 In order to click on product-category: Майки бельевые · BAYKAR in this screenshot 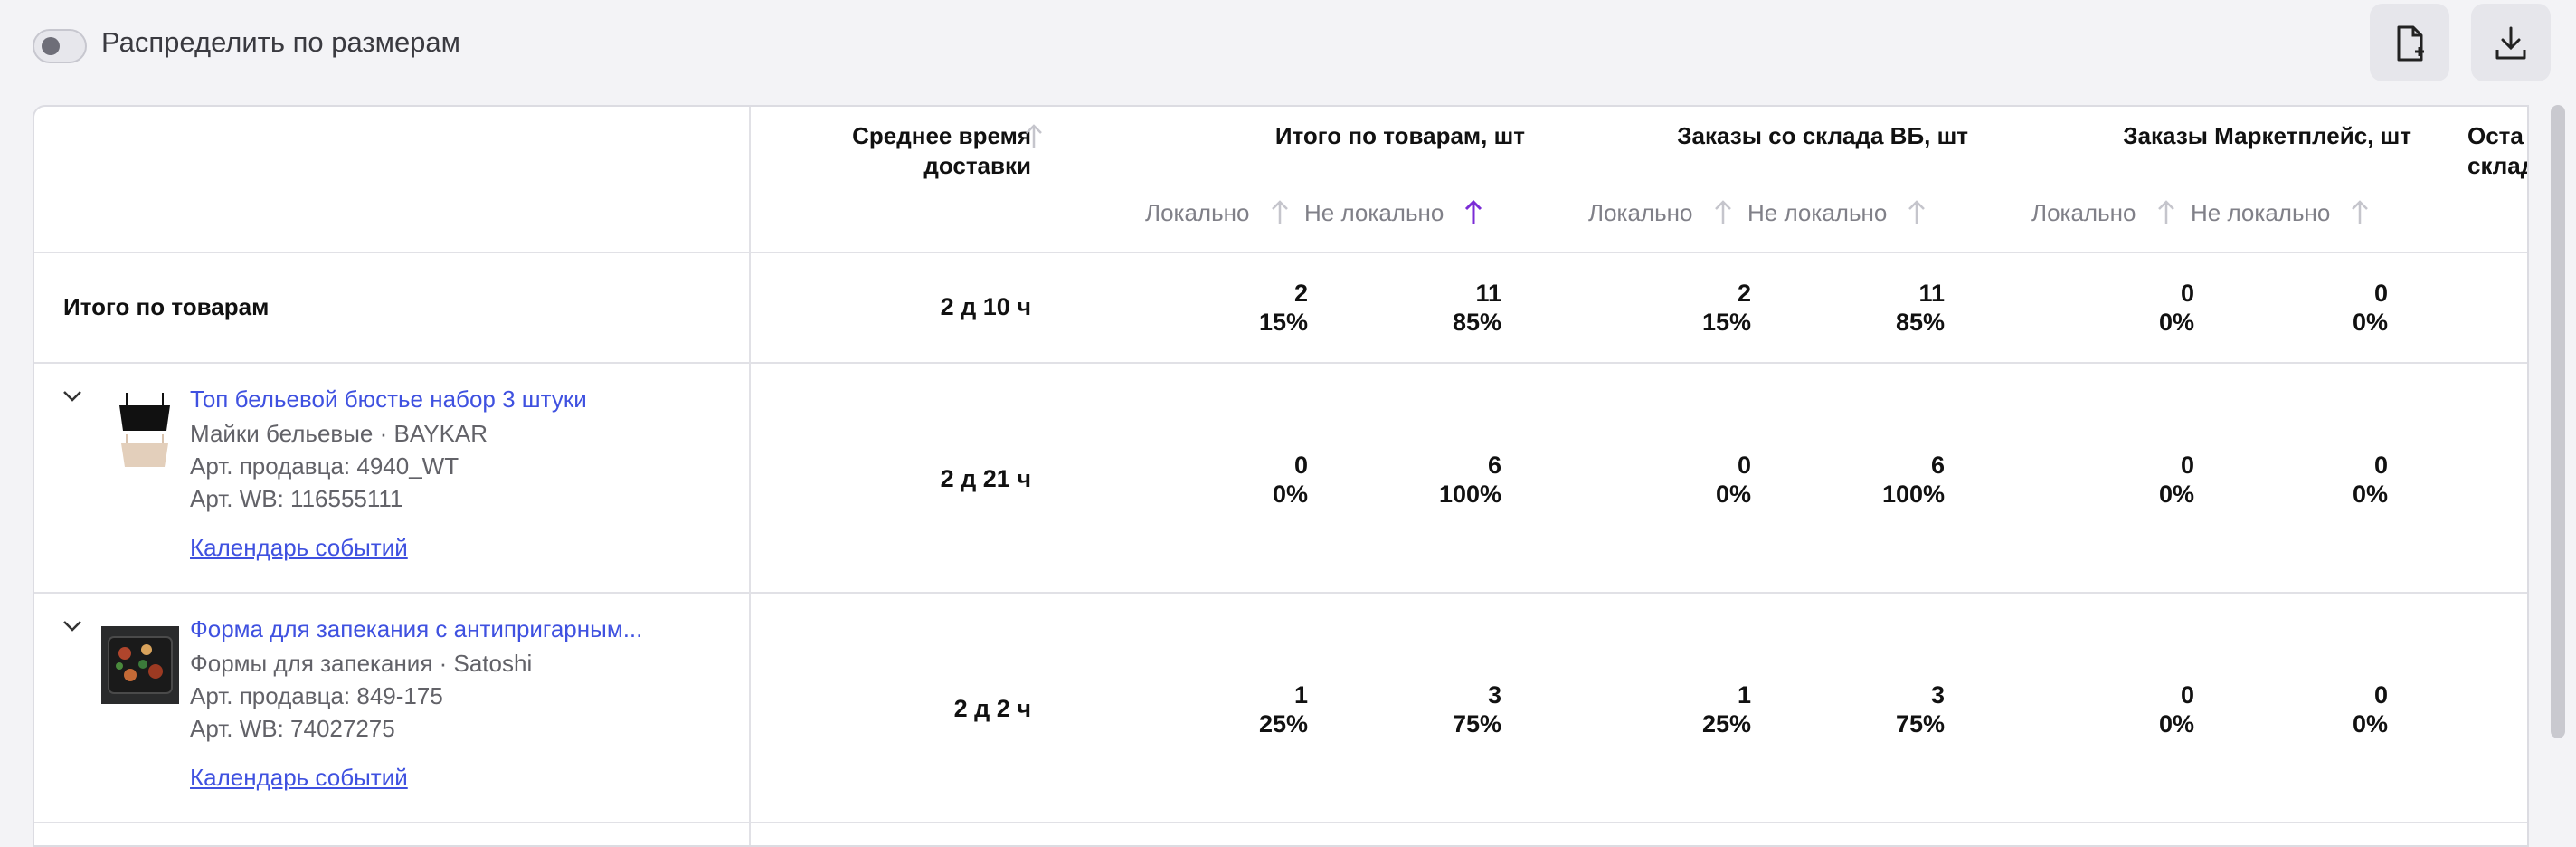, I will do `click(339, 433)`.